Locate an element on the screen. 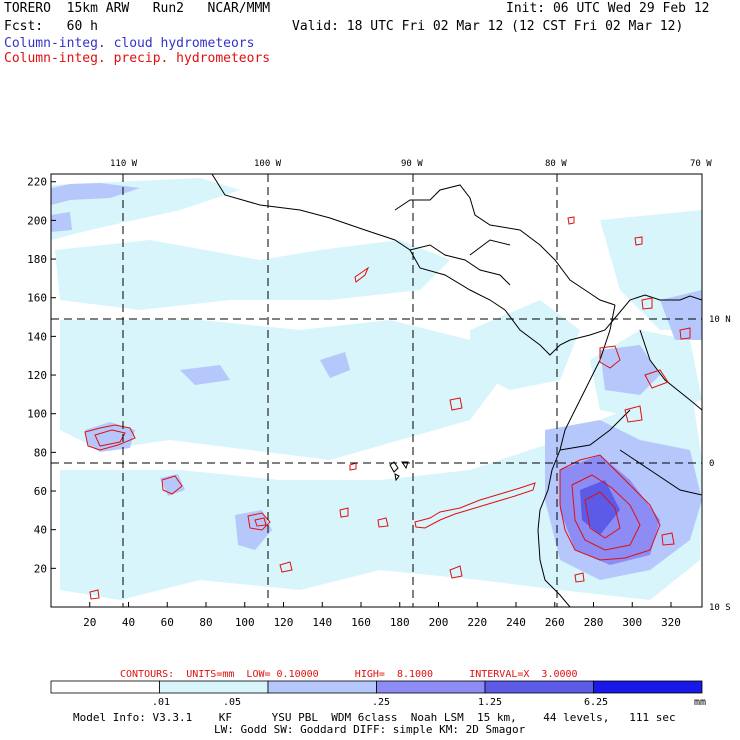 The width and height of the screenshot is (740, 740). lat-label: 0 is located at coordinates (711, 464).